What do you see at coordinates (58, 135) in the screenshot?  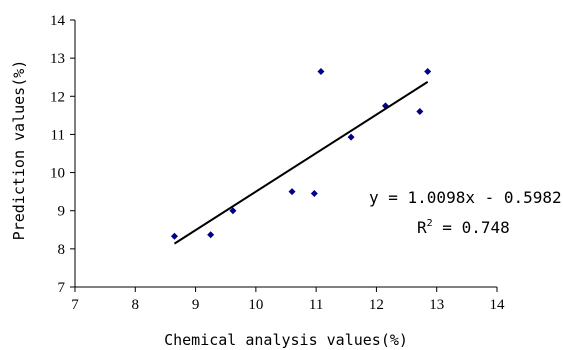 I see `y-tick-label: 11` at bounding box center [58, 135].